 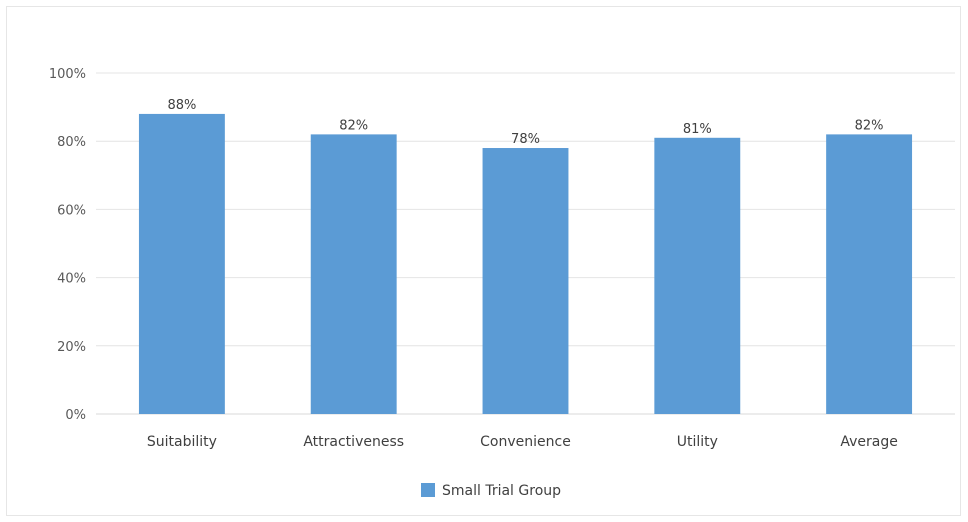 What do you see at coordinates (525, 139) in the screenshot?
I see `data-label: 78%` at bounding box center [525, 139].